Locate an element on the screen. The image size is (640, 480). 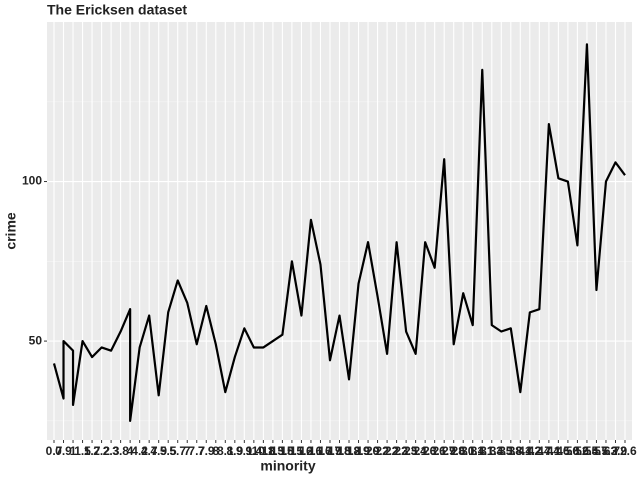
y-axis-label: crime is located at coordinates (11, 231).